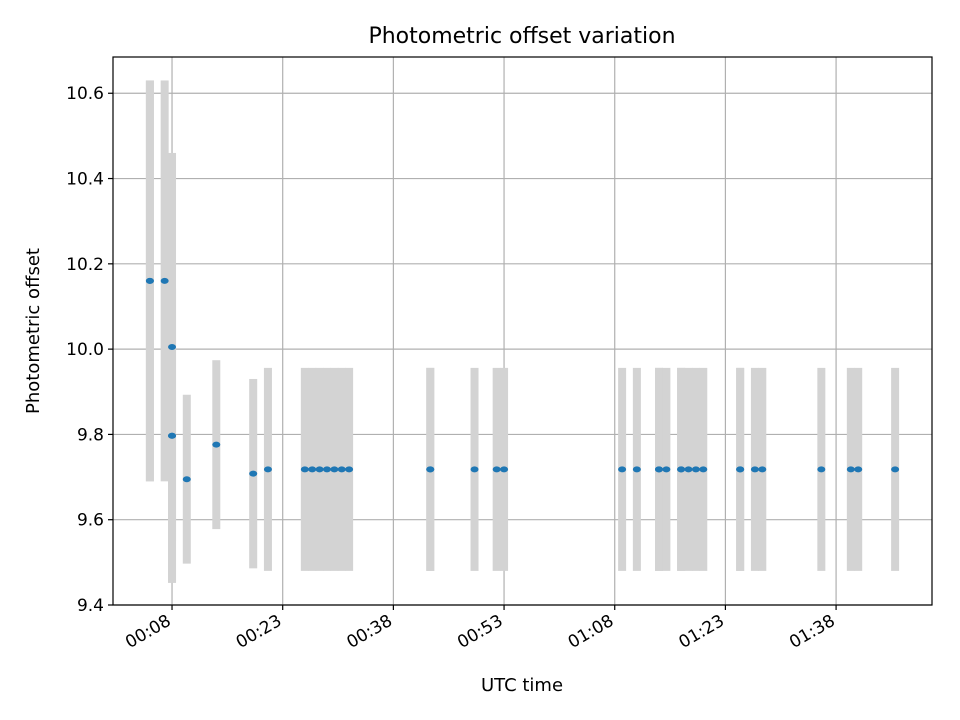 Image resolution: width=960 pixels, height=720 pixels. What do you see at coordinates (85, 265) in the screenshot?
I see `y-tick-label: 10.2` at bounding box center [85, 265].